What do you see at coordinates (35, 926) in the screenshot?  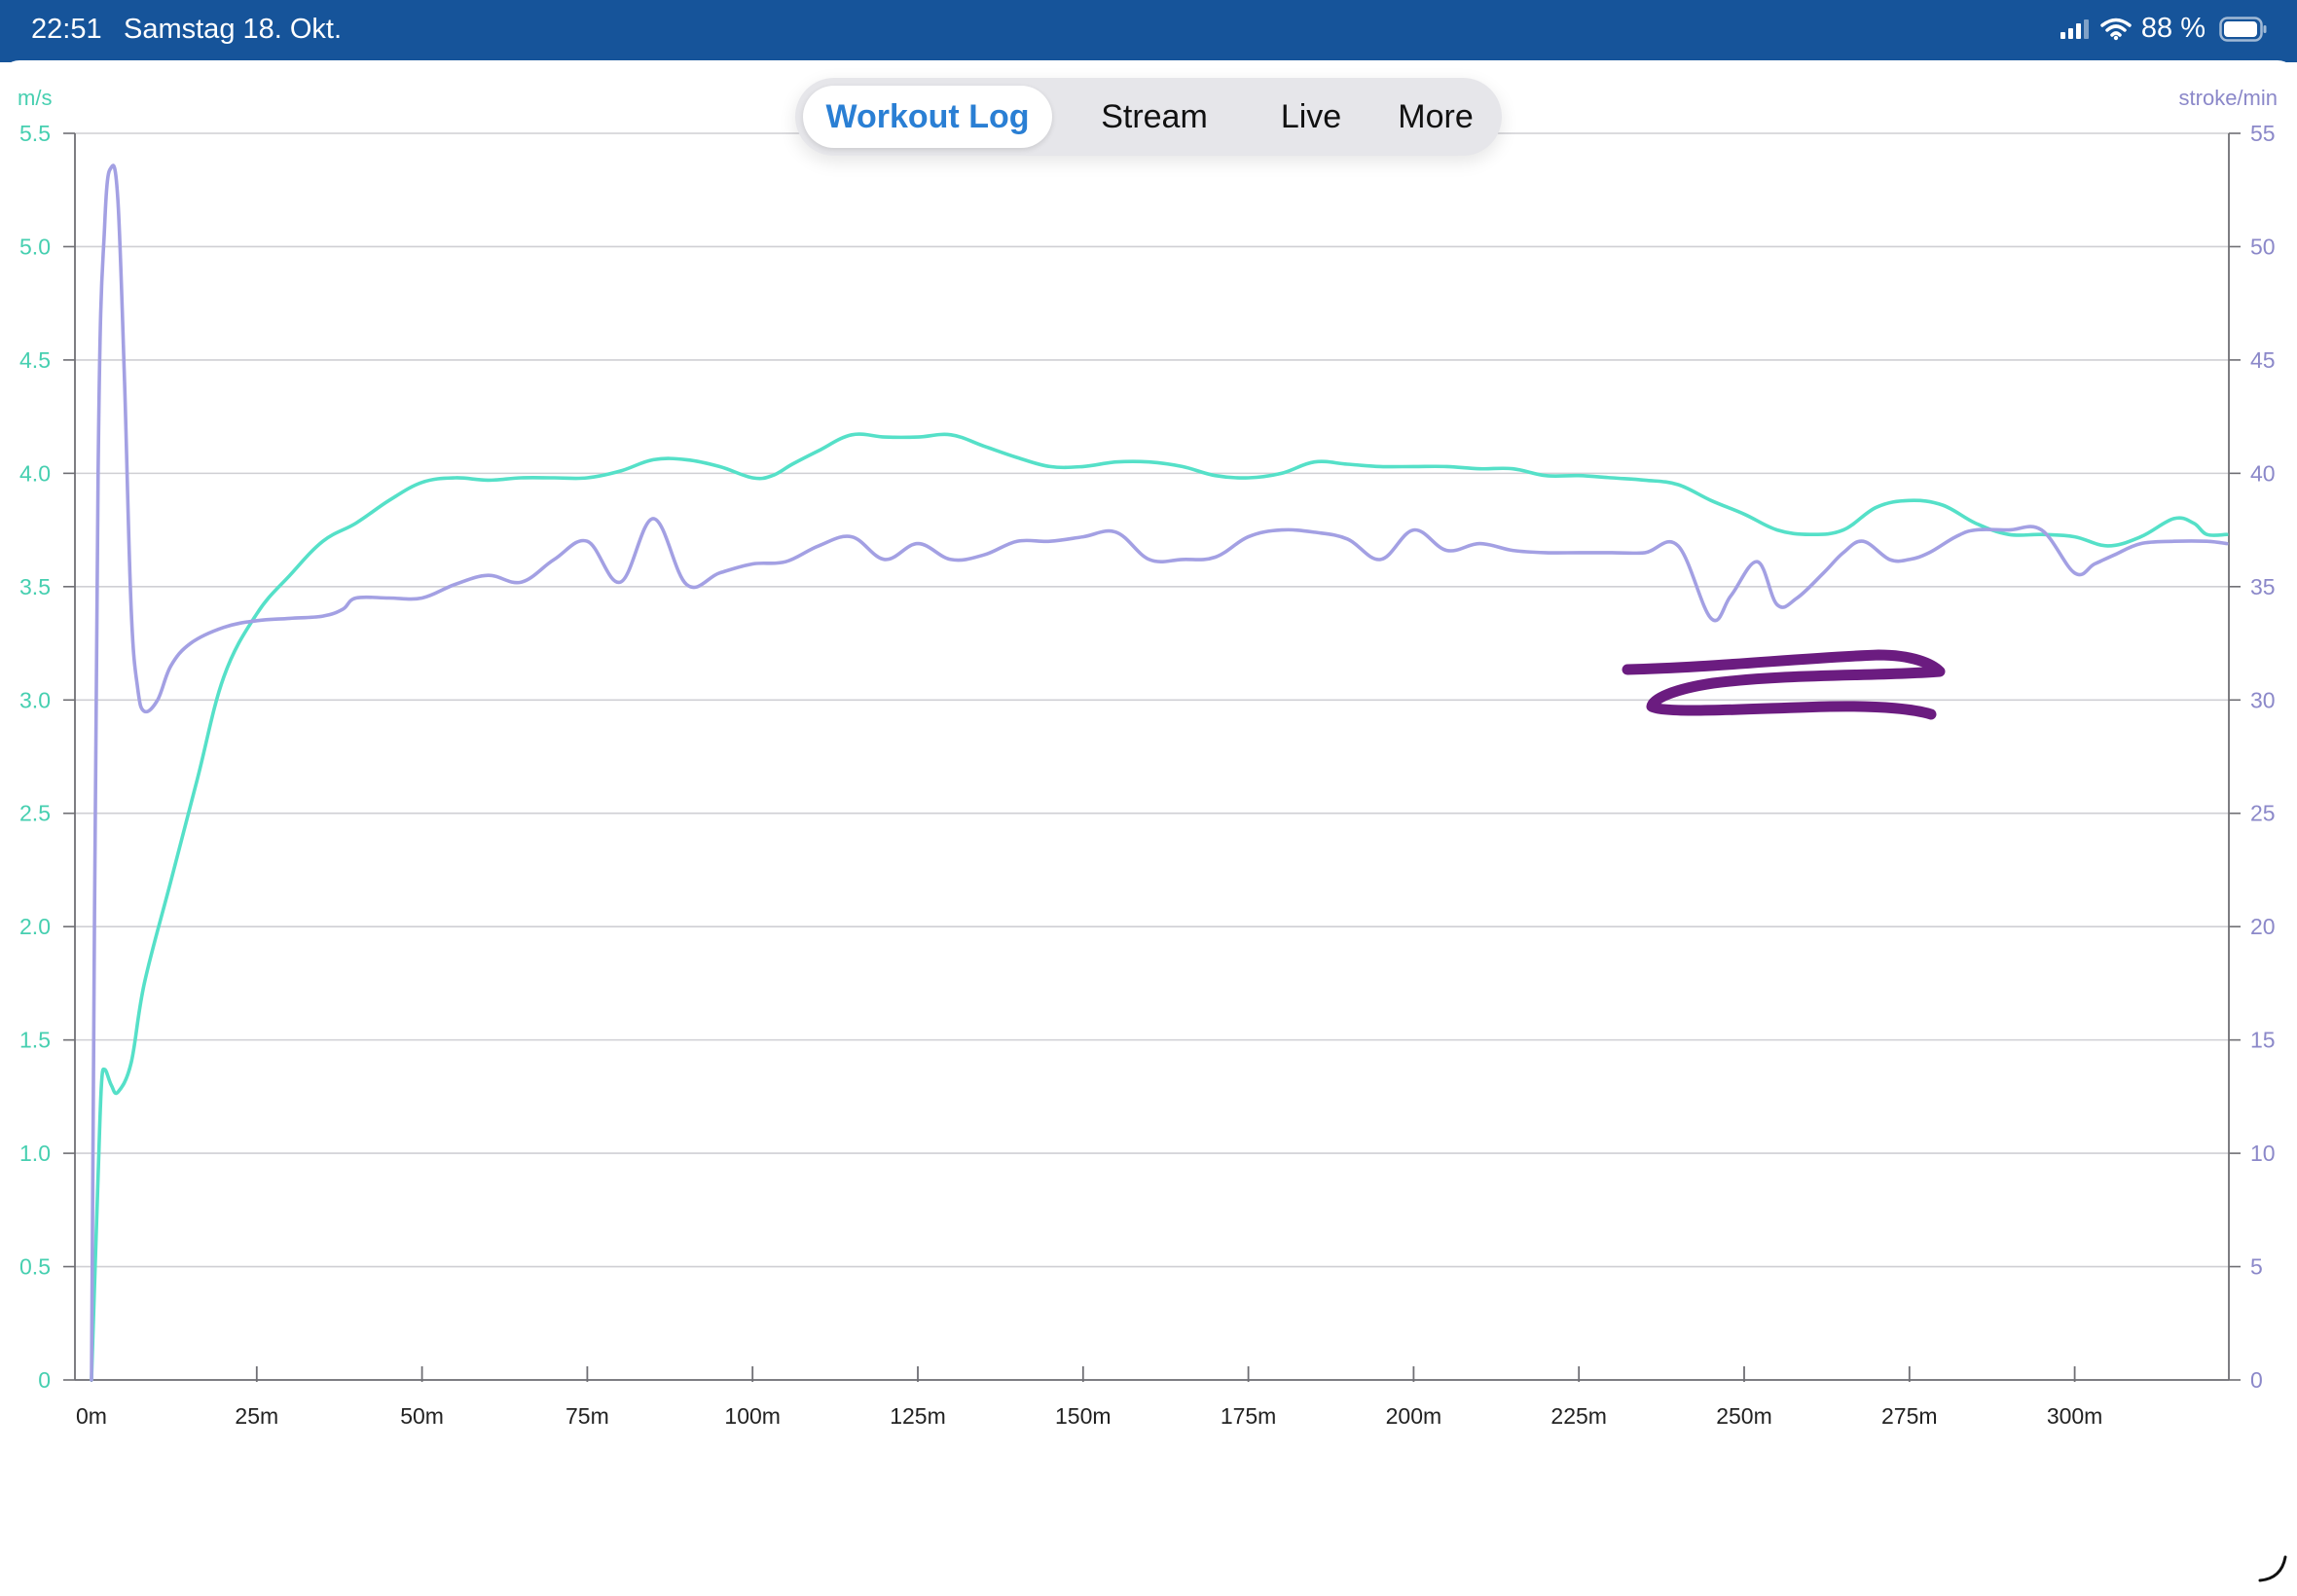 I see `left-tick-label: 2.0` at bounding box center [35, 926].